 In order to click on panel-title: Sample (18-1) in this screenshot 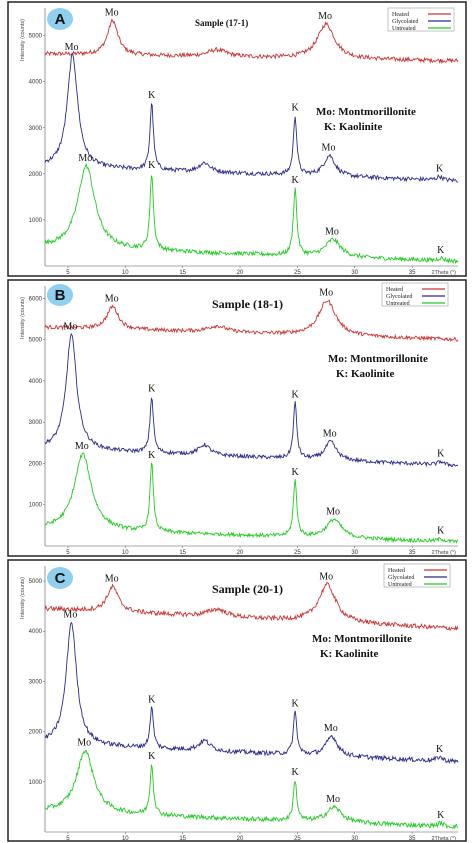, I will do `click(247, 304)`.